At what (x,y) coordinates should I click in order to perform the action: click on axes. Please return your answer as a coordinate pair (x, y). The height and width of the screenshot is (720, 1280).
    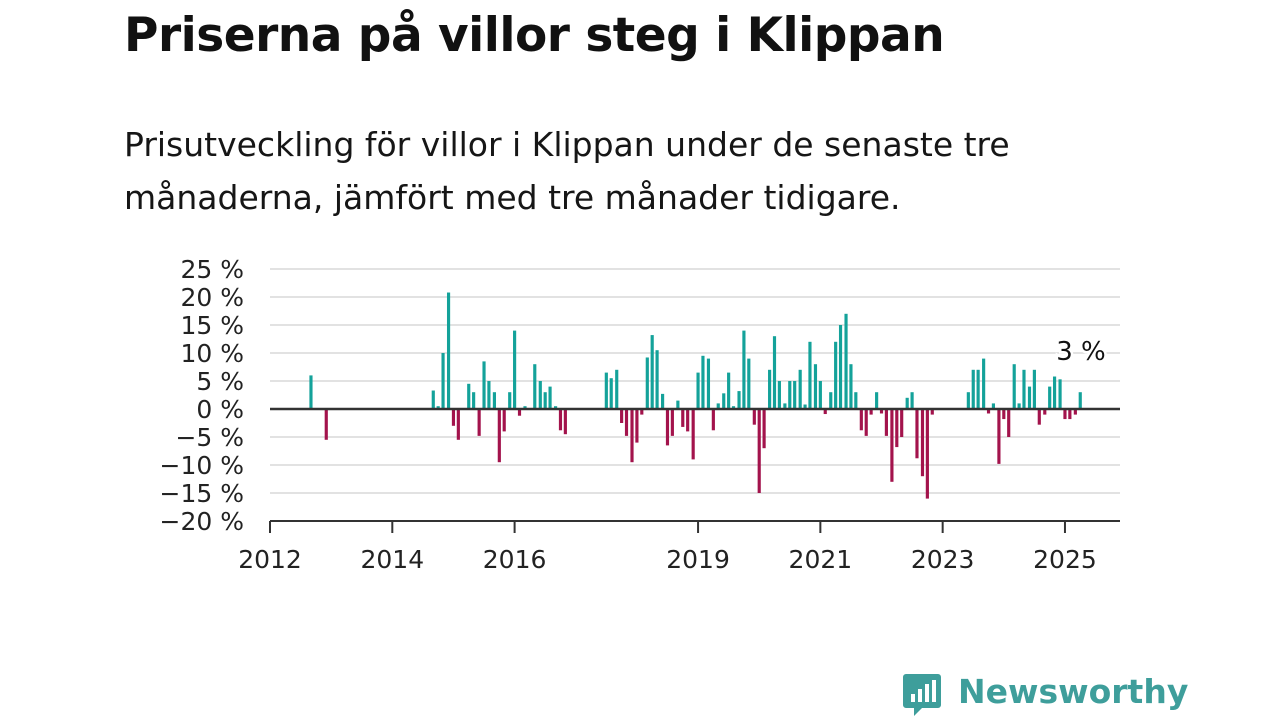
    Looking at the image, I should click on (694, 470).